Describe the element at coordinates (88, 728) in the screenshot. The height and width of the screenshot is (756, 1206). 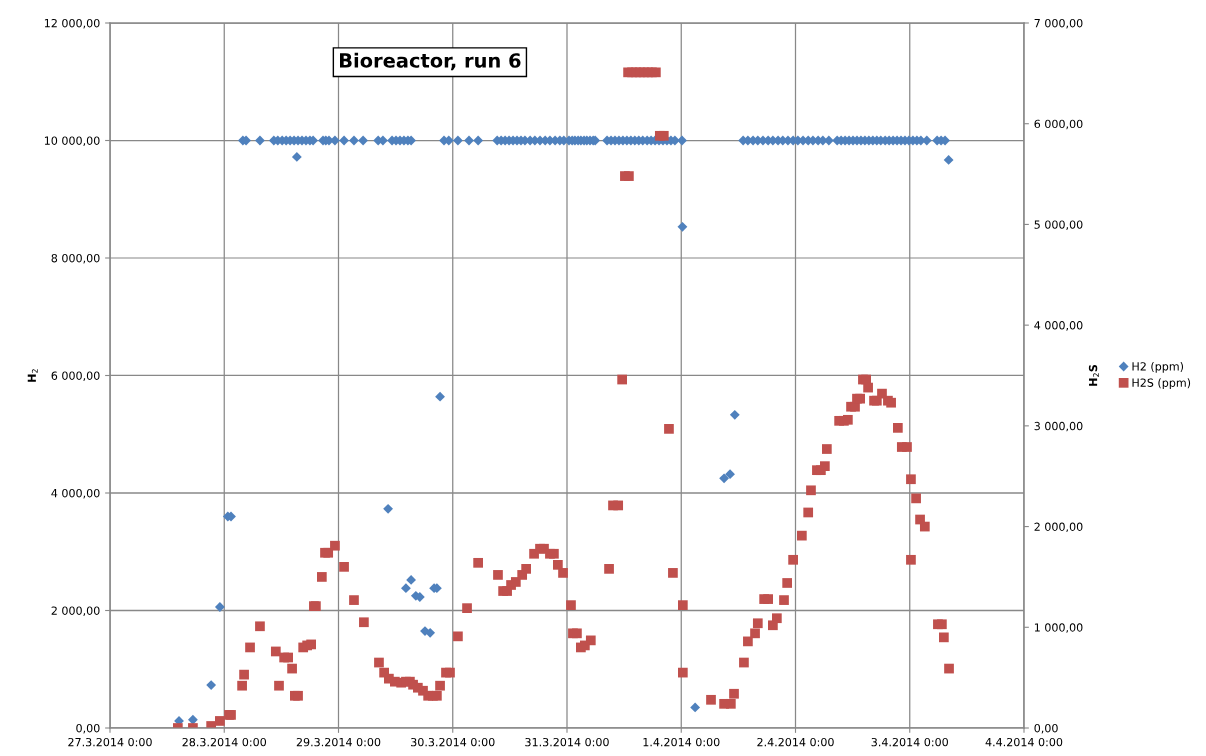
I see `y-tick-label: 0,00` at that location.